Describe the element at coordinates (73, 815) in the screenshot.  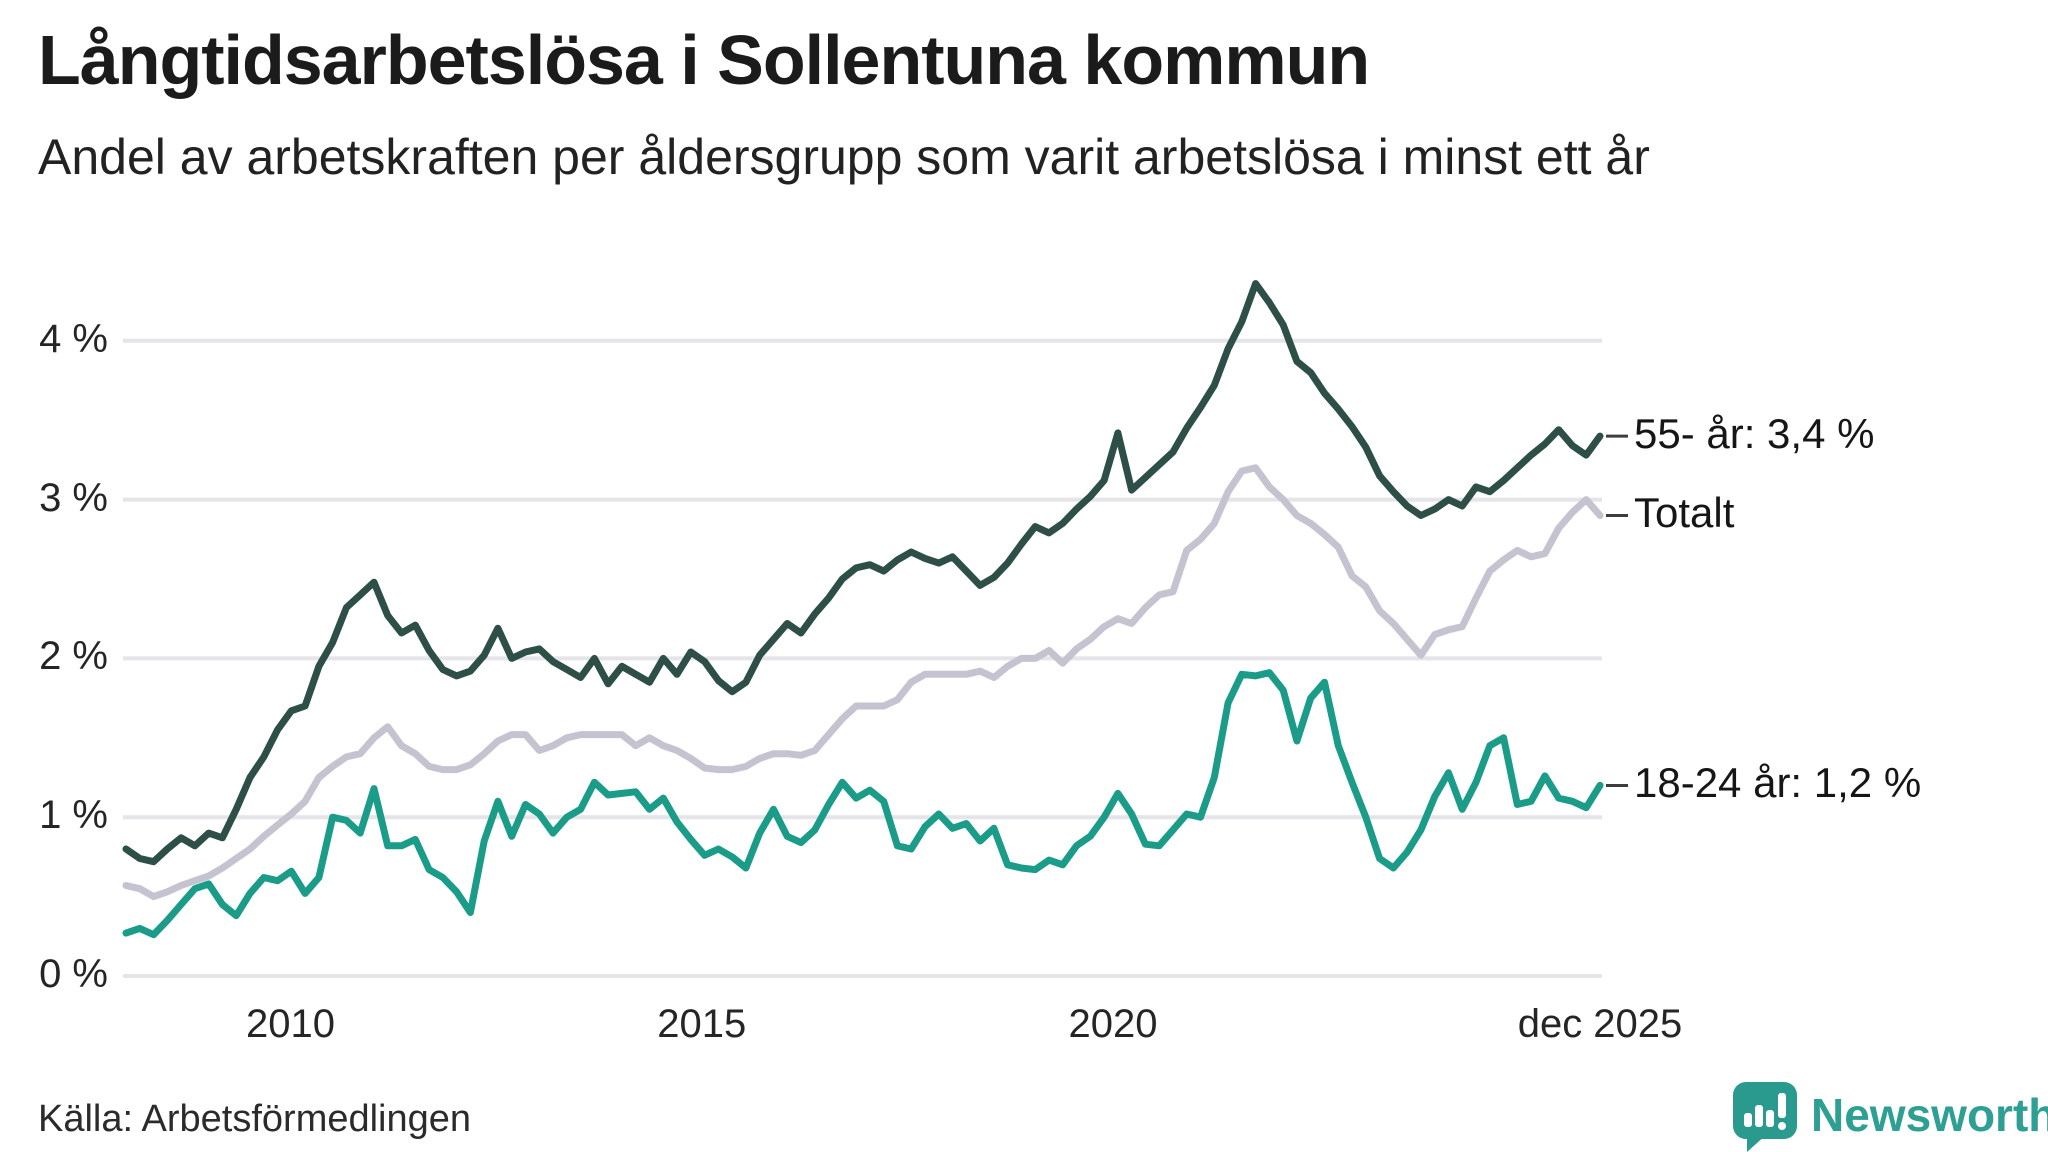
I see `y-tick-label-1: 1 %` at that location.